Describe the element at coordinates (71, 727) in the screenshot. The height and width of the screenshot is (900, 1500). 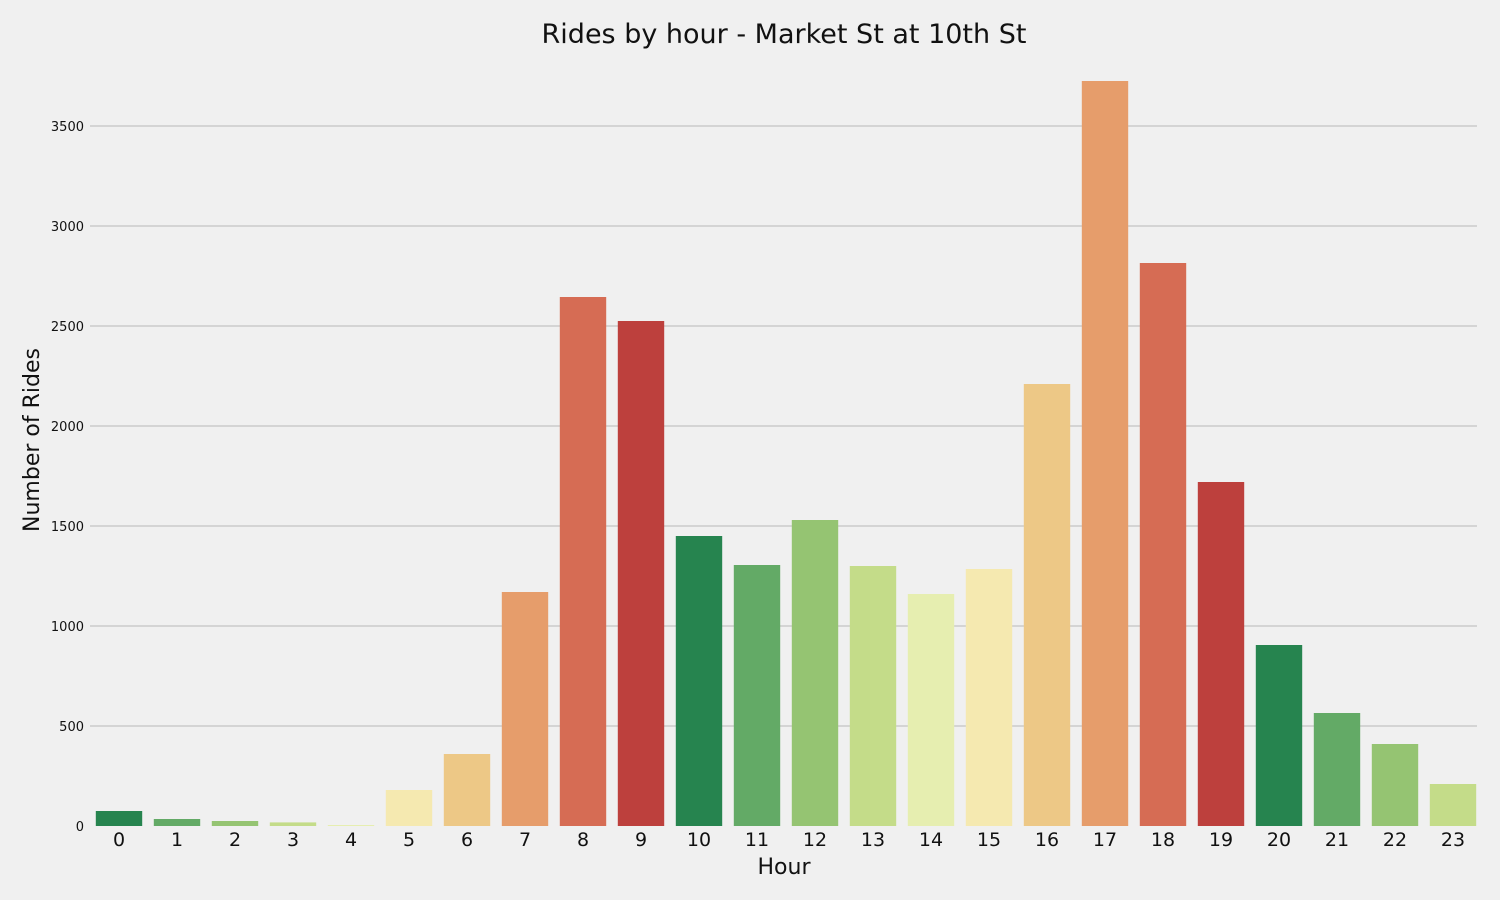
I see `y-tick-label: 500` at that location.